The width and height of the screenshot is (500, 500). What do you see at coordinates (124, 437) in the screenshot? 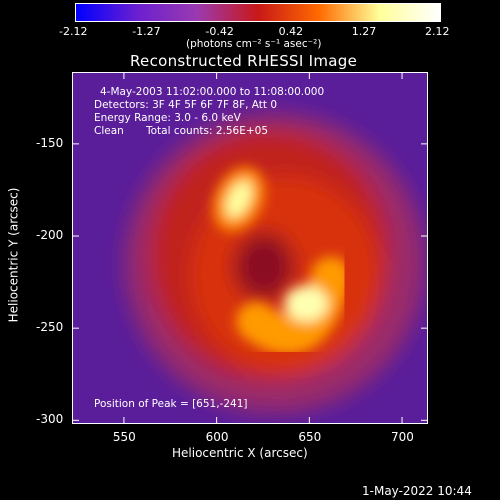
I see `x-tick-label: 550` at bounding box center [124, 437].